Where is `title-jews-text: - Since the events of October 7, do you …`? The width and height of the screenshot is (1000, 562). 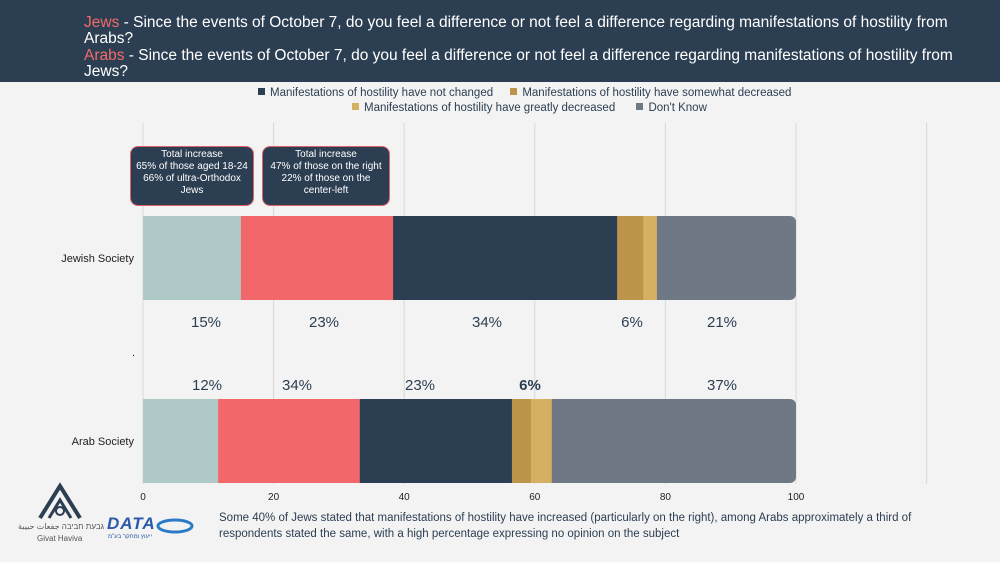
title-jews-text: - Since the events of October 7, do you … is located at coordinates (516, 30).